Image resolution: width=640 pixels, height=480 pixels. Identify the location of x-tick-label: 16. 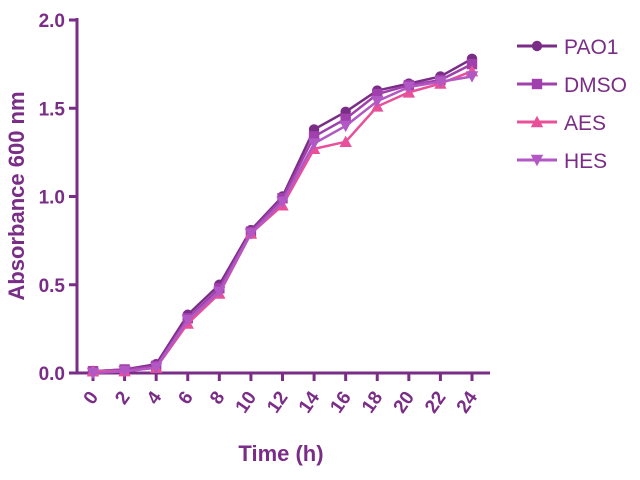
(340, 402).